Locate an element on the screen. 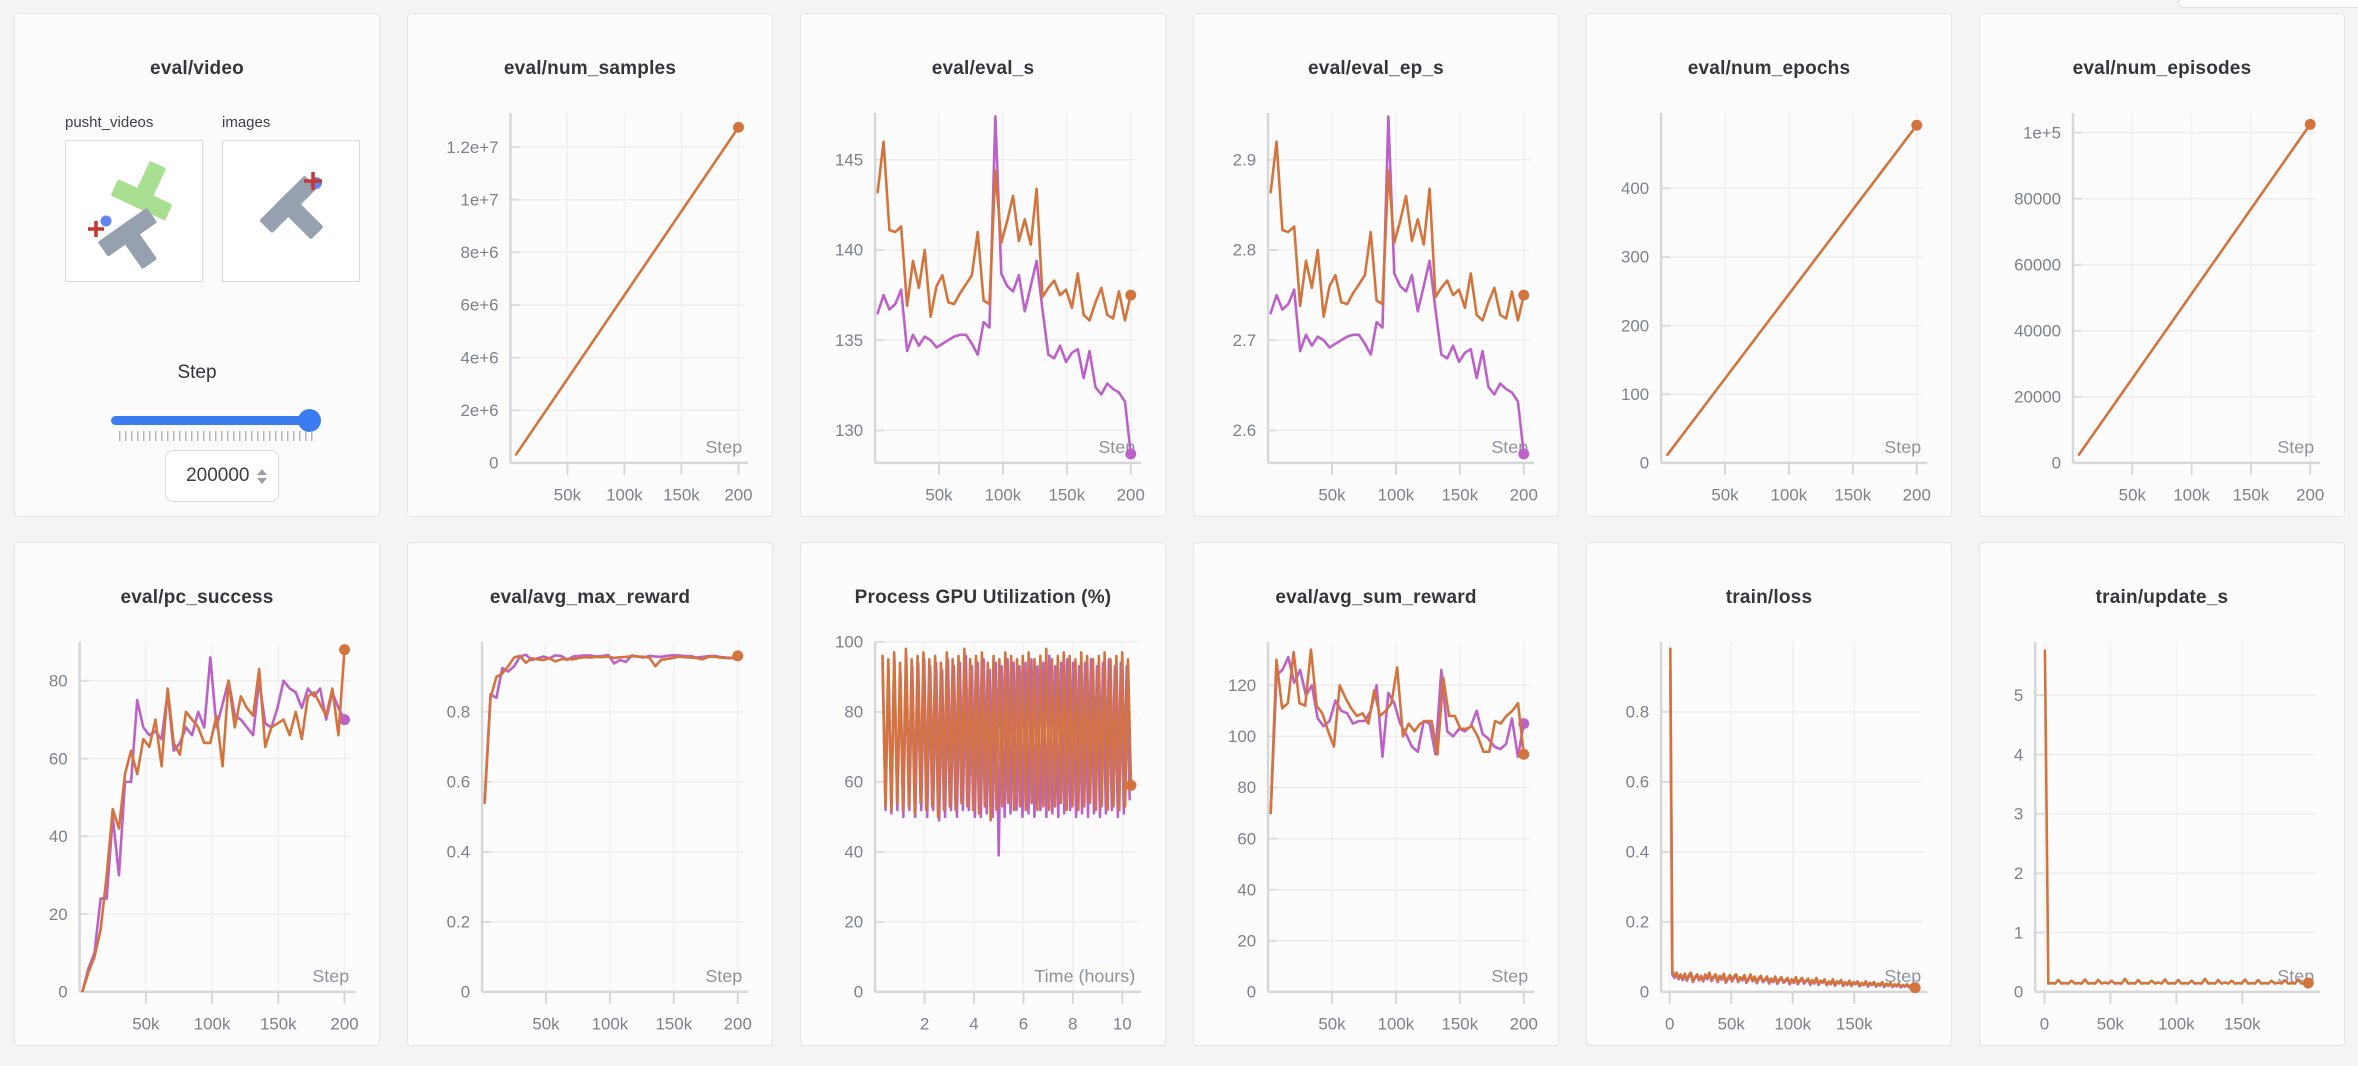 The height and width of the screenshot is (1066, 2358). svg-text: 1e+7 is located at coordinates (479, 199).